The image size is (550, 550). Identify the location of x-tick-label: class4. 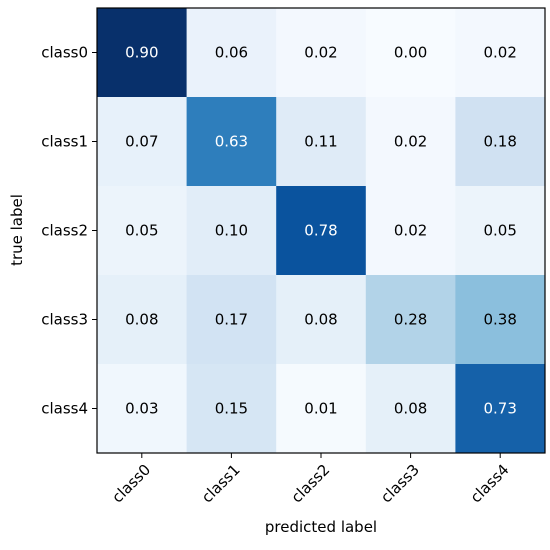
(490, 484).